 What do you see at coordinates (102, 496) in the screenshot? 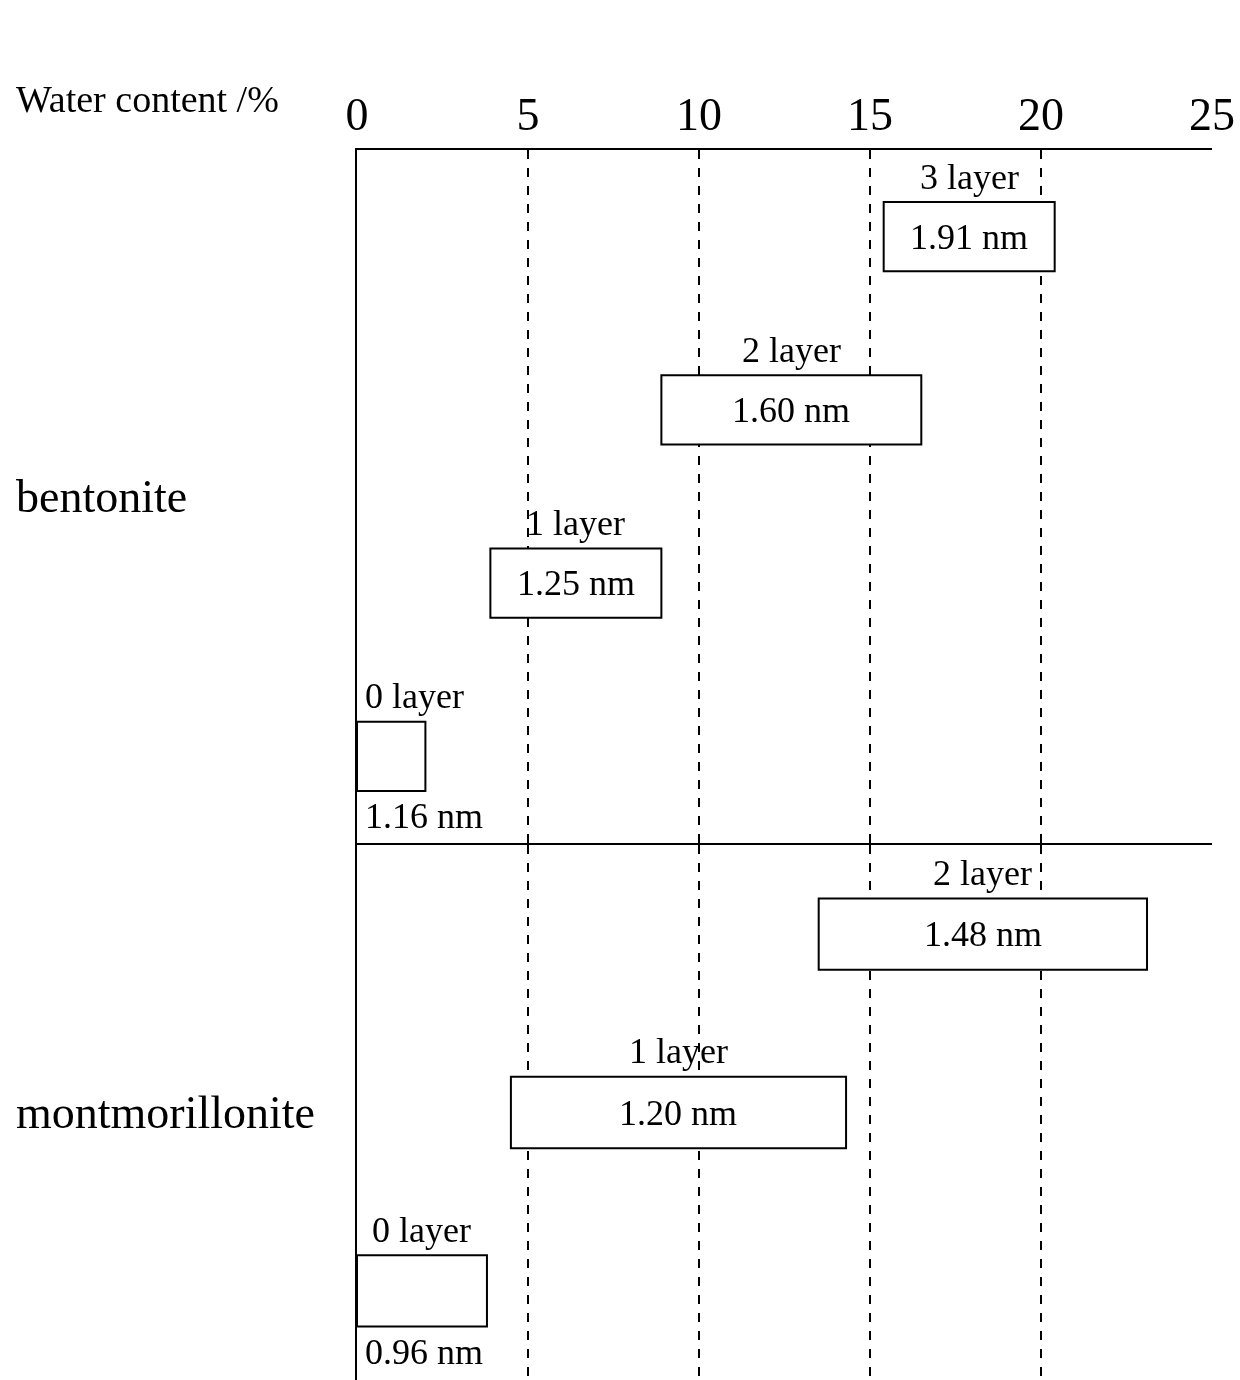
I see `y-axis-title: bentonite` at bounding box center [102, 496].